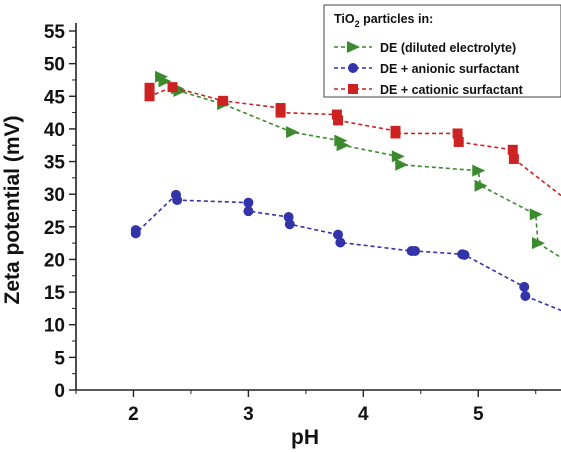  Describe the element at coordinates (55, 293) in the screenshot. I see `y-tick-label: 15` at that location.